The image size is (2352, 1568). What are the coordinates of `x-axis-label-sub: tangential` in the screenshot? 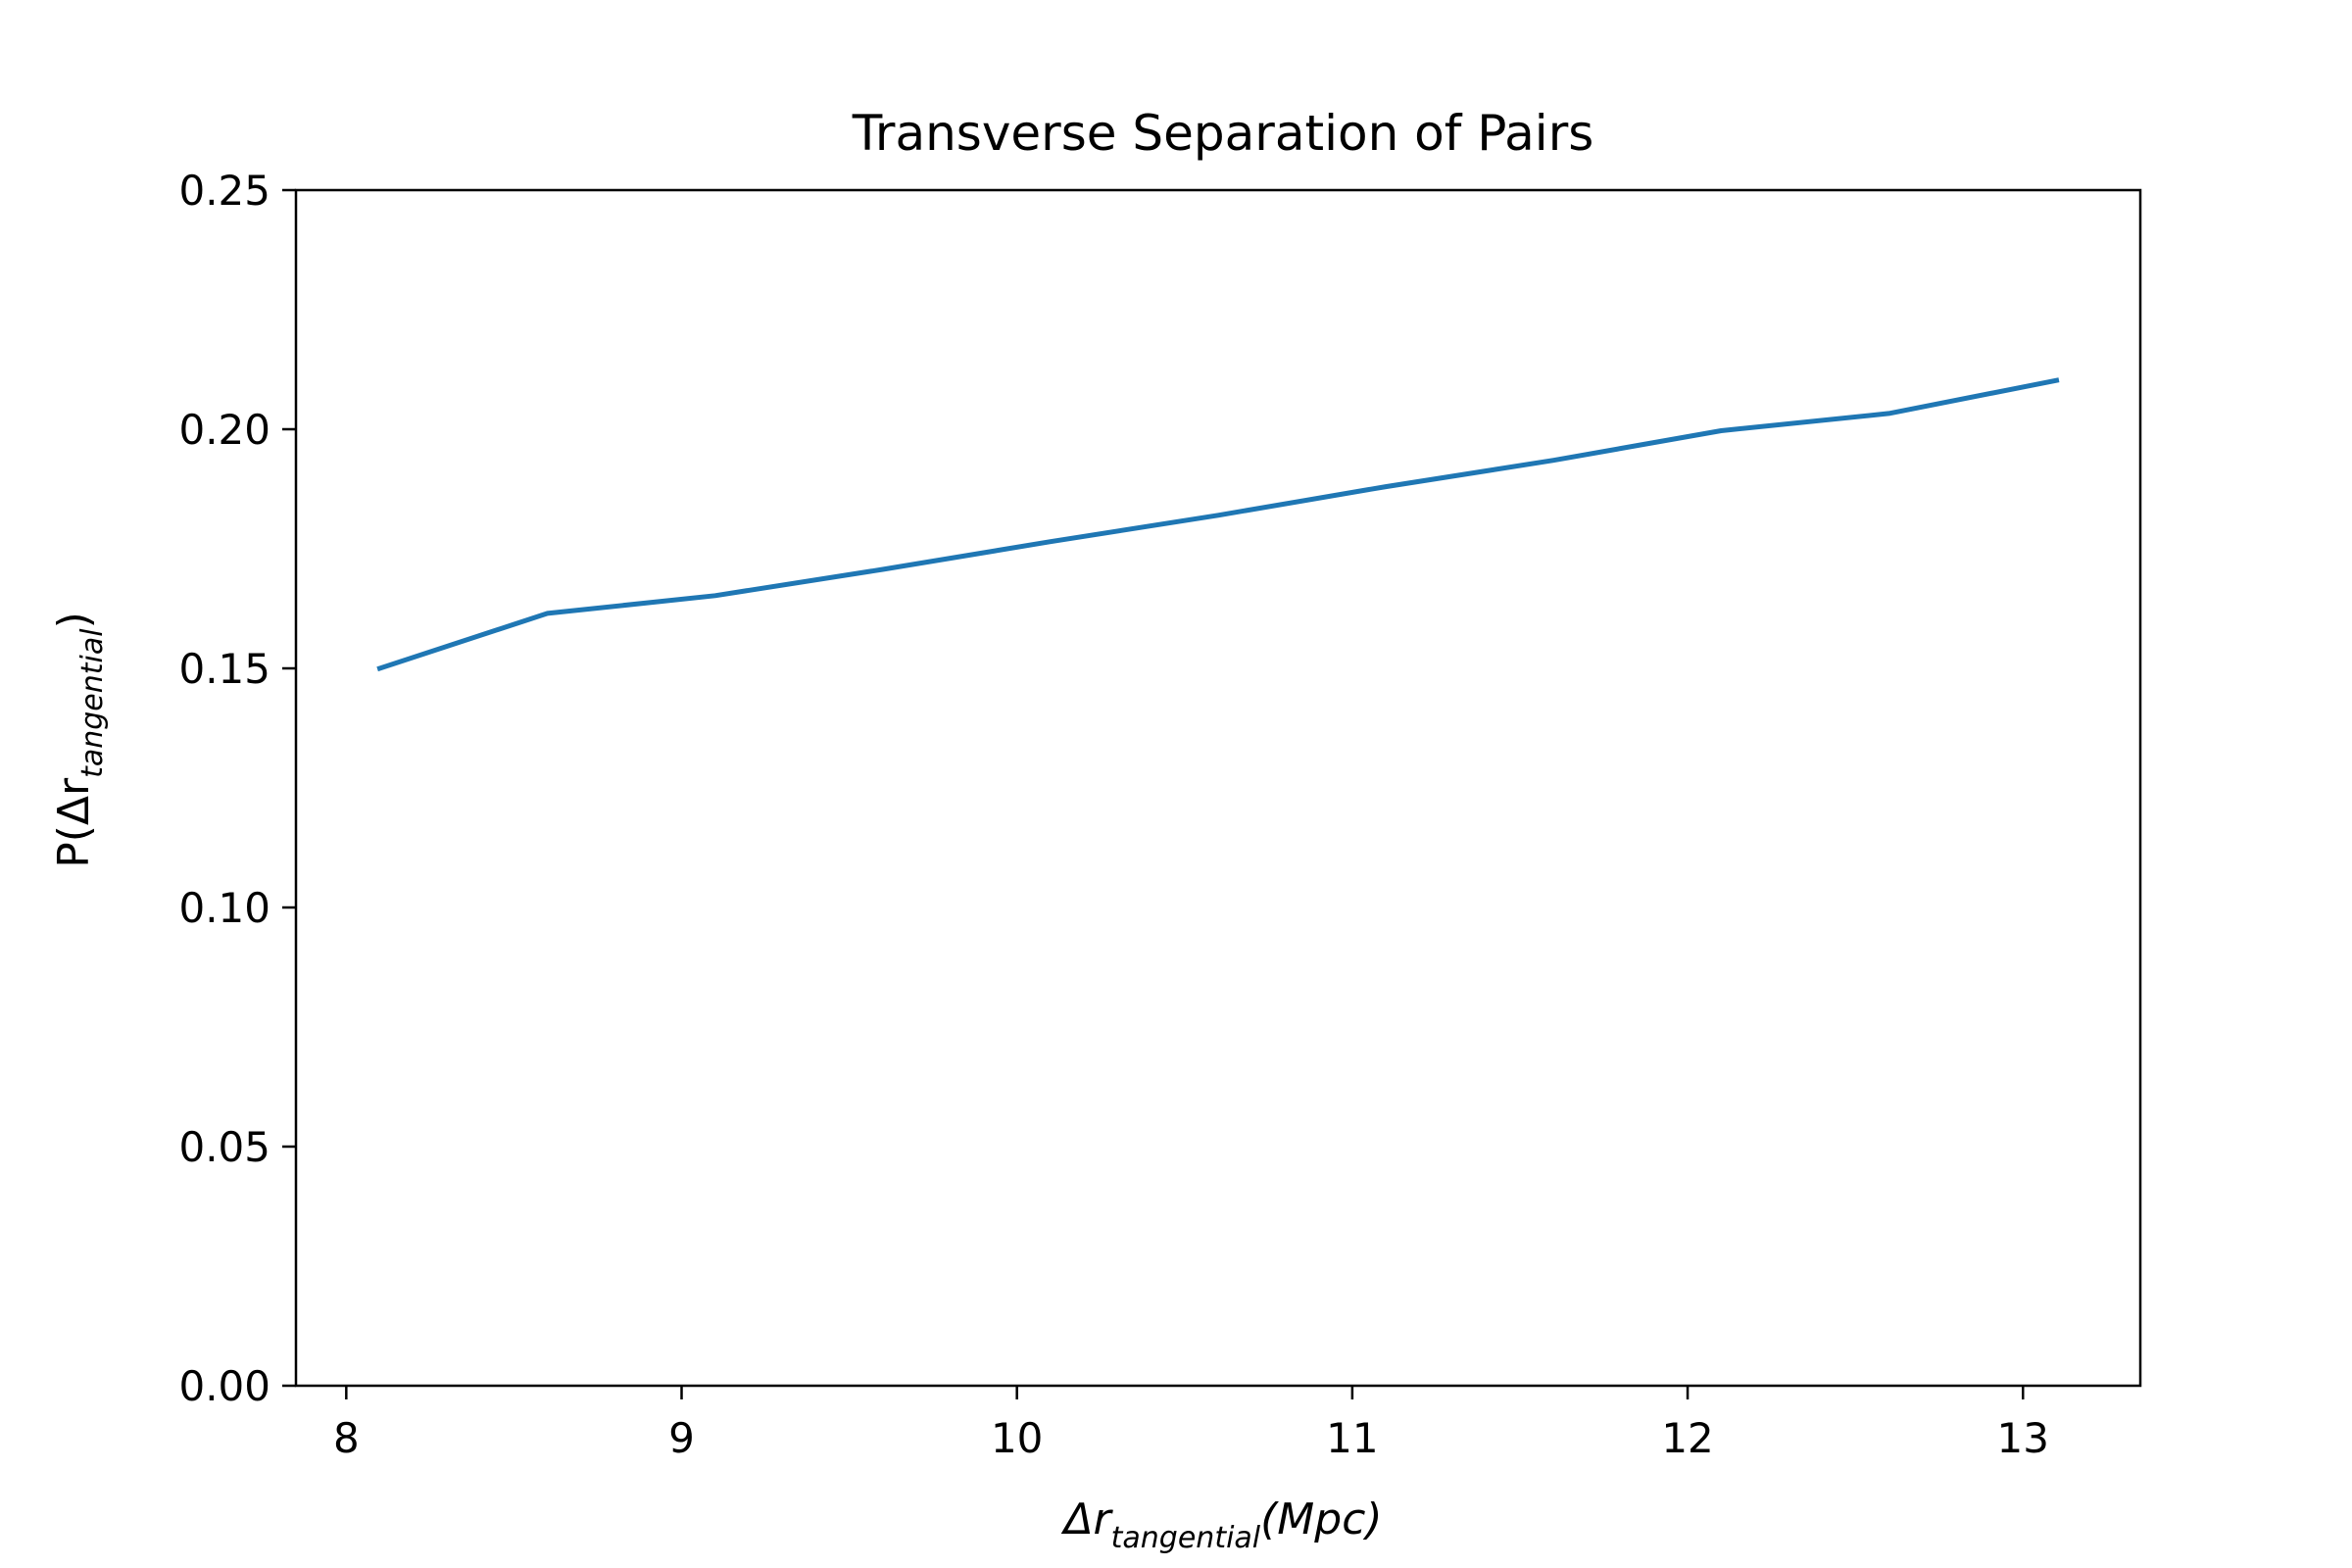 It's located at (1186, 1538).